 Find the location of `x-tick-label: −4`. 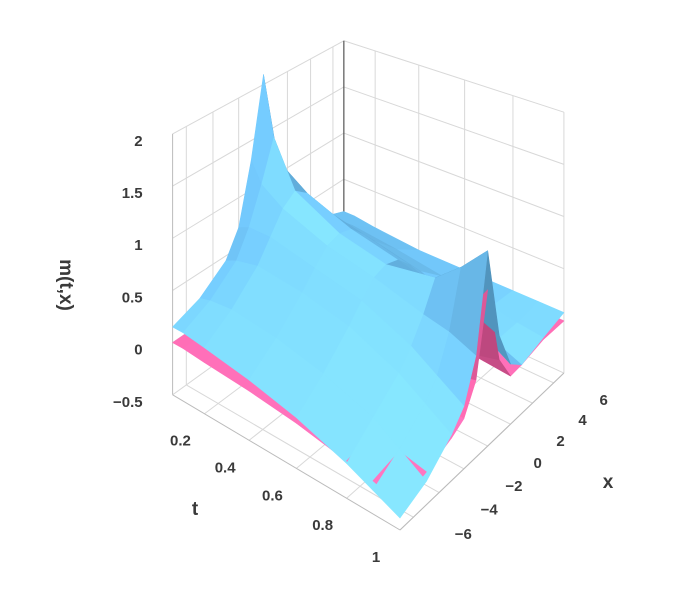

x-tick-label: −4 is located at coordinates (490, 509).